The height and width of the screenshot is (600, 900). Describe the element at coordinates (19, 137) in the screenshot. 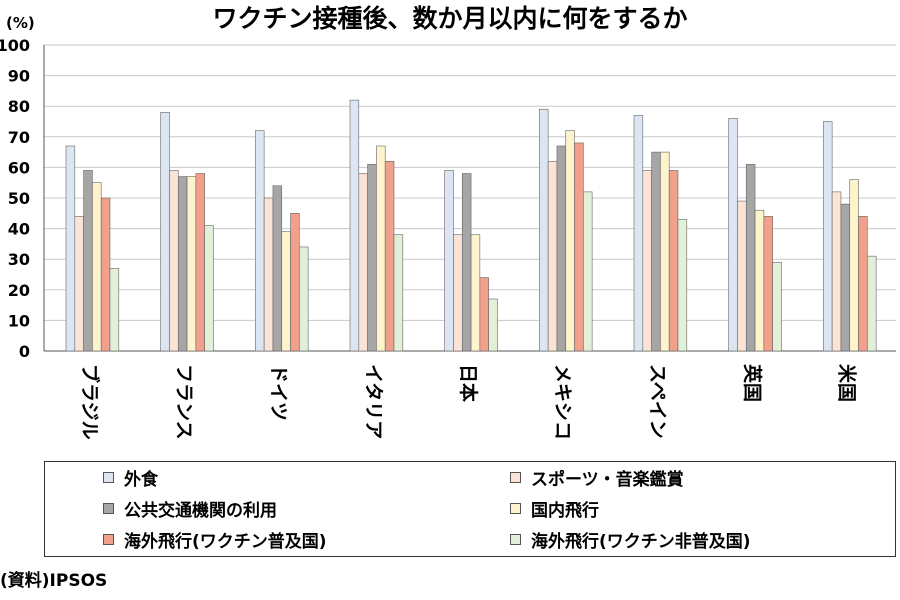

I see `y-tick-label: 70` at that location.